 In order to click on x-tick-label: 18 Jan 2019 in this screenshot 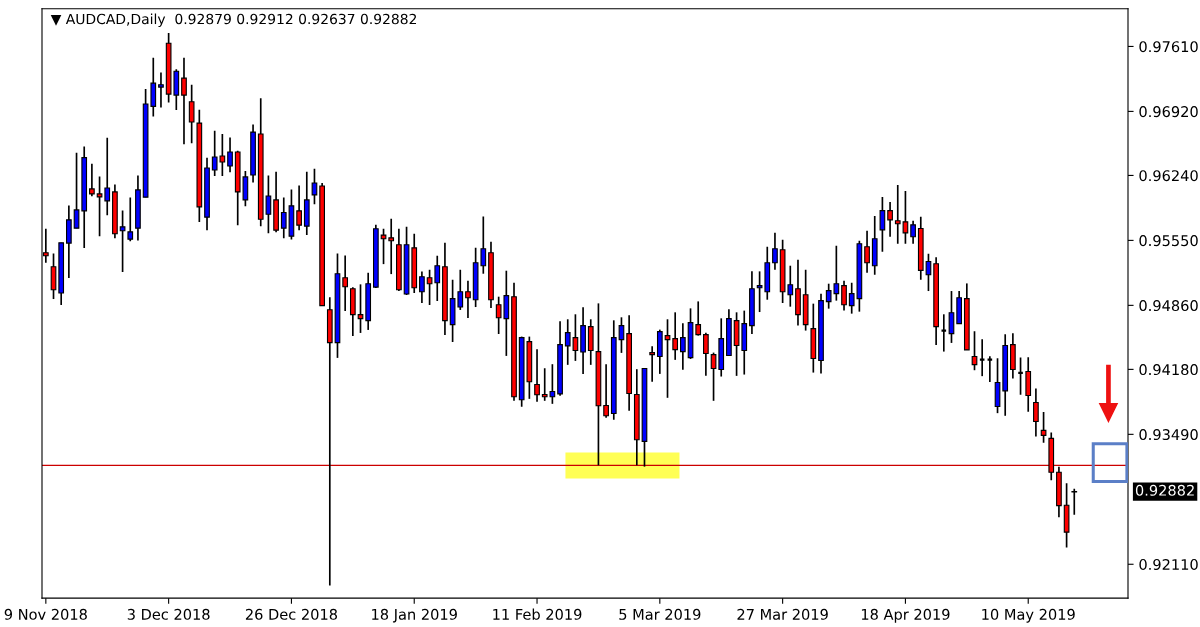, I will do `click(414, 615)`.